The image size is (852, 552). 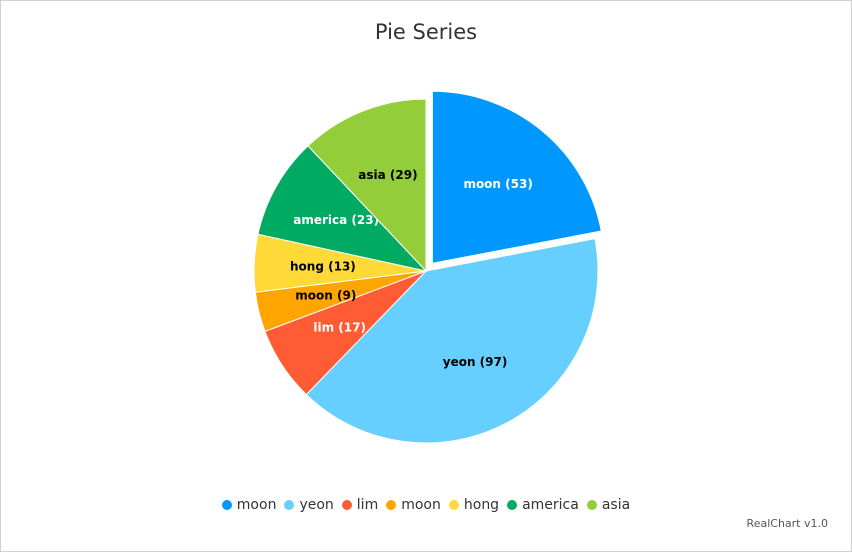 What do you see at coordinates (550, 505) in the screenshot?
I see `legend-label: america` at bounding box center [550, 505].